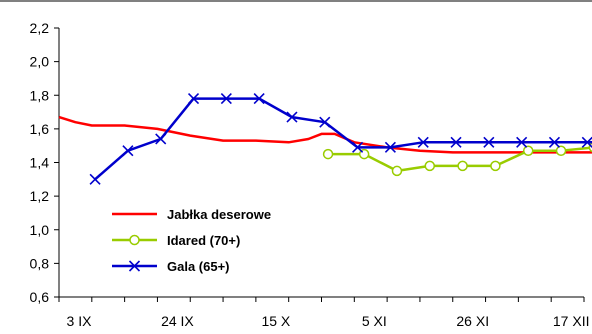 This screenshot has height=334, width=592. I want to click on x-tick-label: 24 IX, so click(177, 321).